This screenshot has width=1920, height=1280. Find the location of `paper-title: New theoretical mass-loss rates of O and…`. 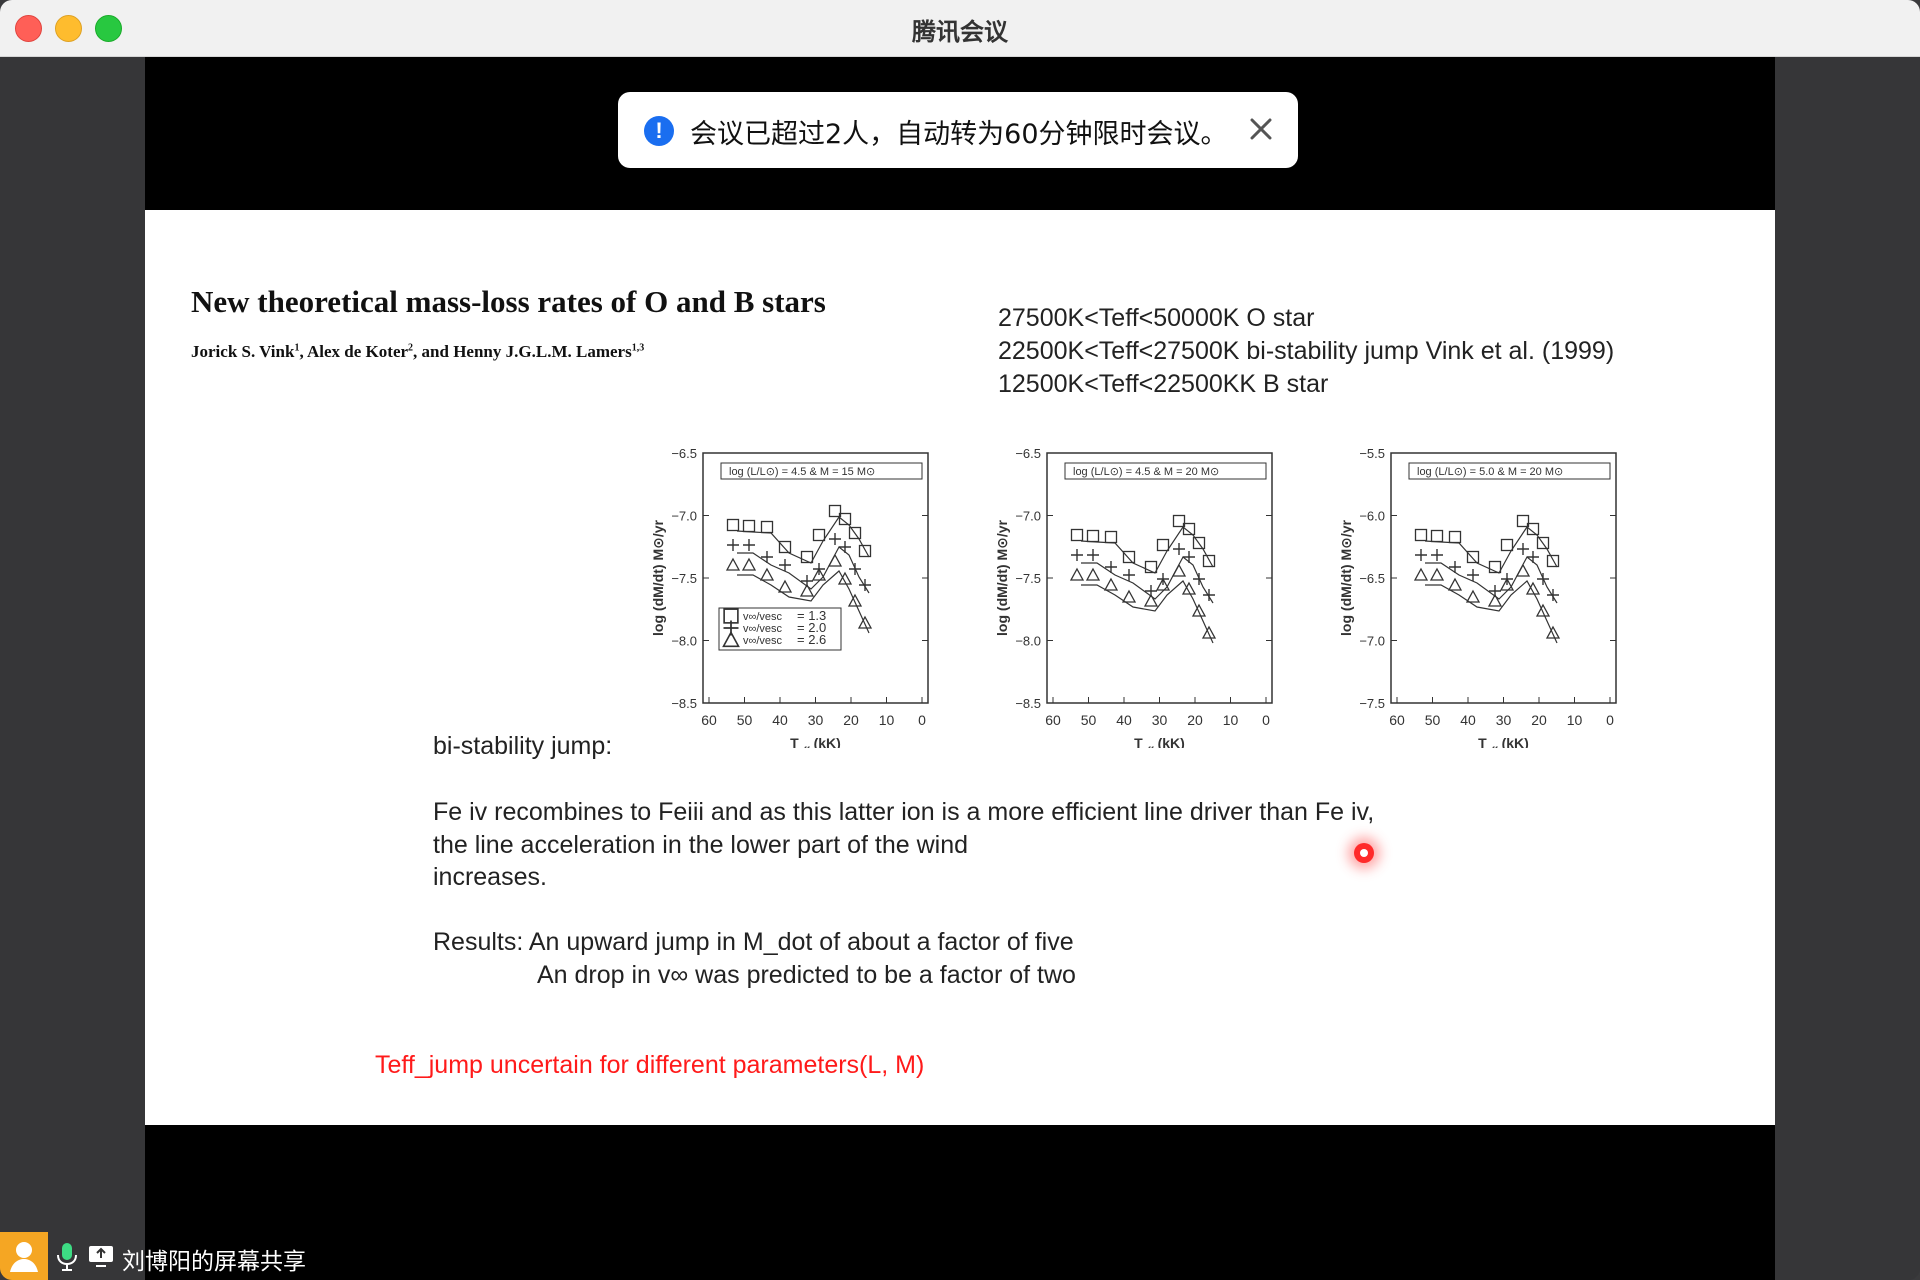

paper-title: New theoretical mass-loss rates of O and… is located at coordinates (508, 301).